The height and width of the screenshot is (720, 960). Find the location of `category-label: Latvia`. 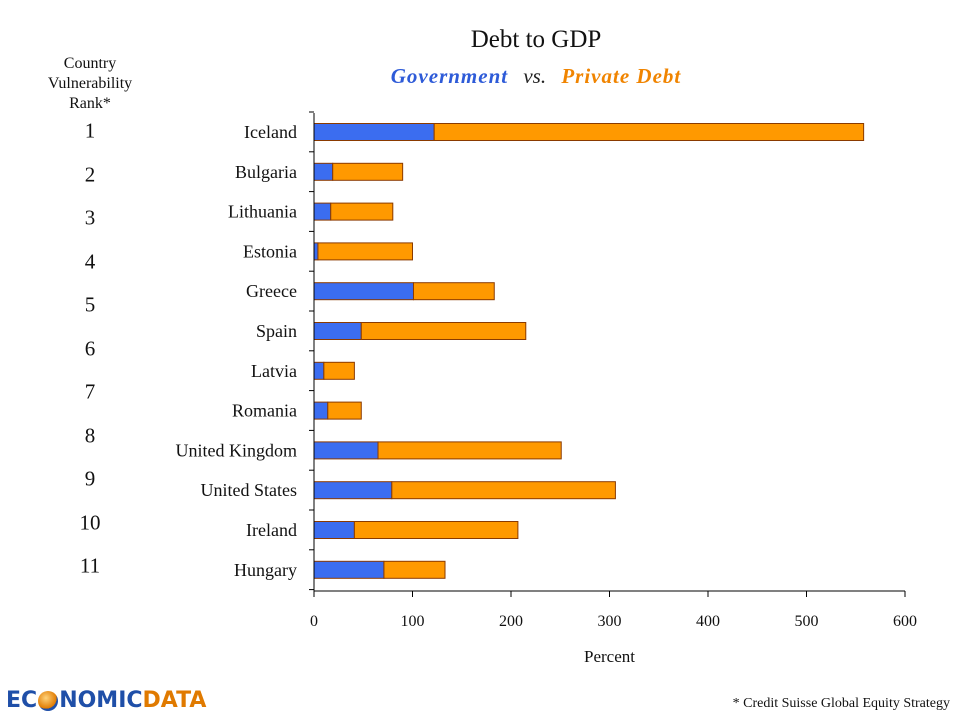

category-label: Latvia is located at coordinates (274, 371).